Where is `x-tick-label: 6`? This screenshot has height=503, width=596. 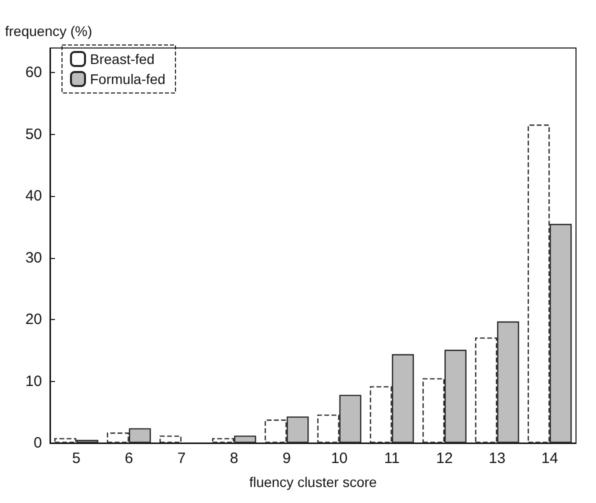
x-tick-label: 6 is located at coordinates (129, 458).